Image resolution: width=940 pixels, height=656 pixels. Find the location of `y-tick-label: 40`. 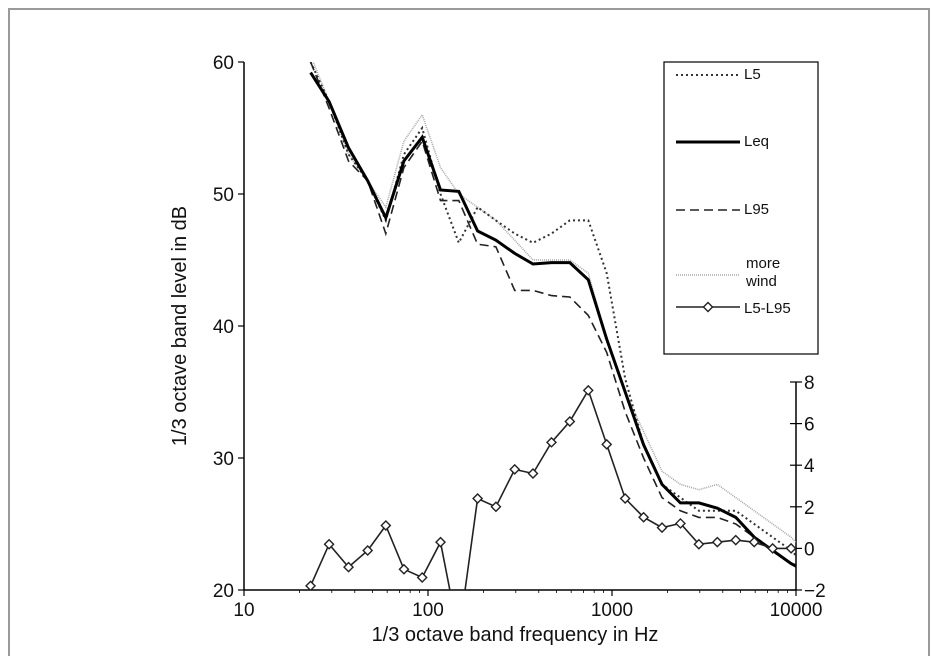

y-tick-label: 40 is located at coordinates (223, 327).